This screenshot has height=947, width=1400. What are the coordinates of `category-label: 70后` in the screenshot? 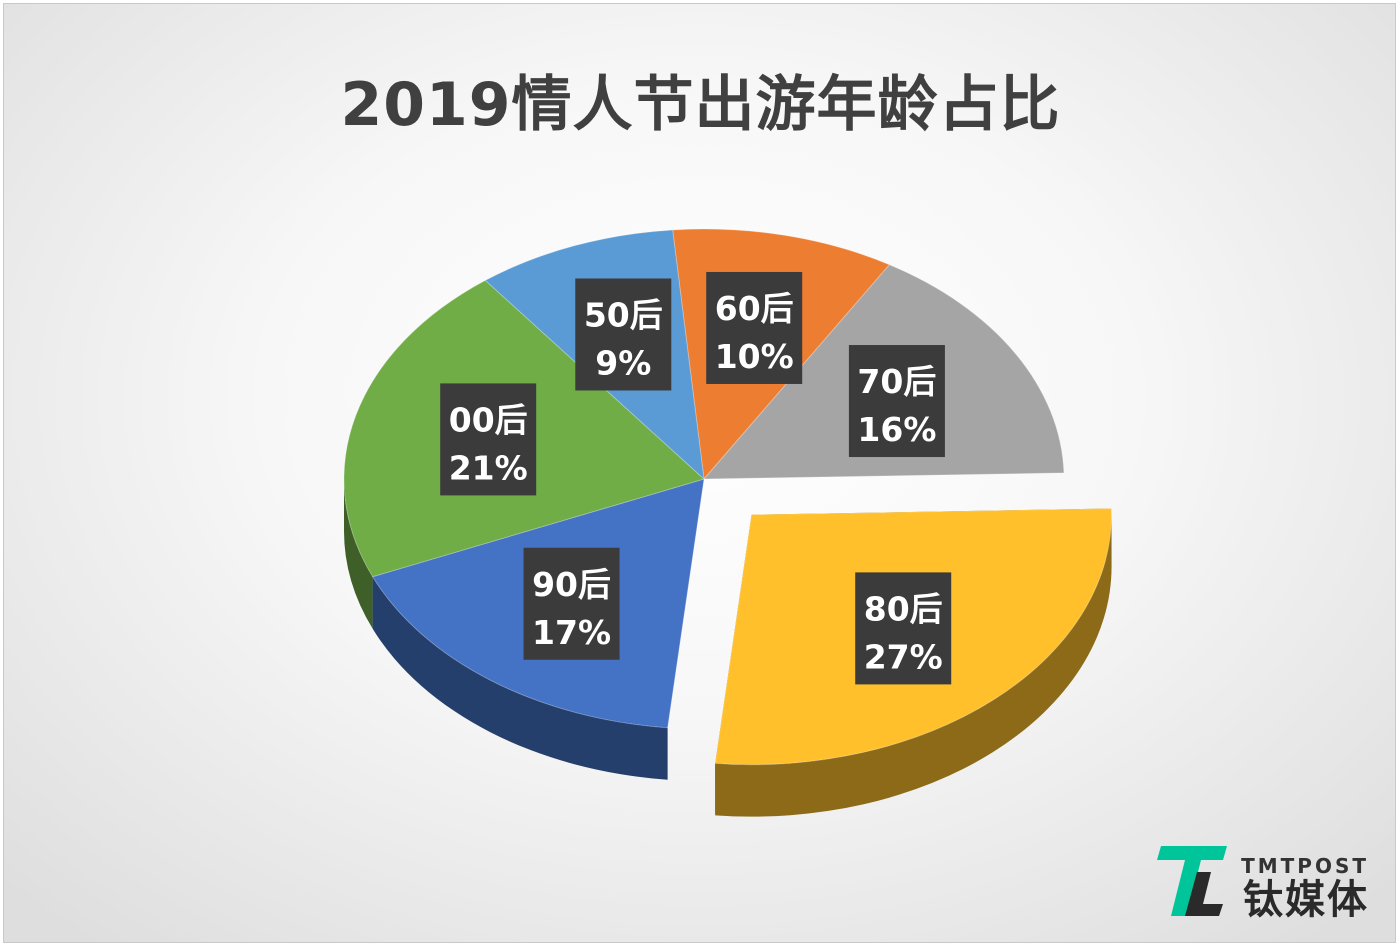 It's located at (896, 381).